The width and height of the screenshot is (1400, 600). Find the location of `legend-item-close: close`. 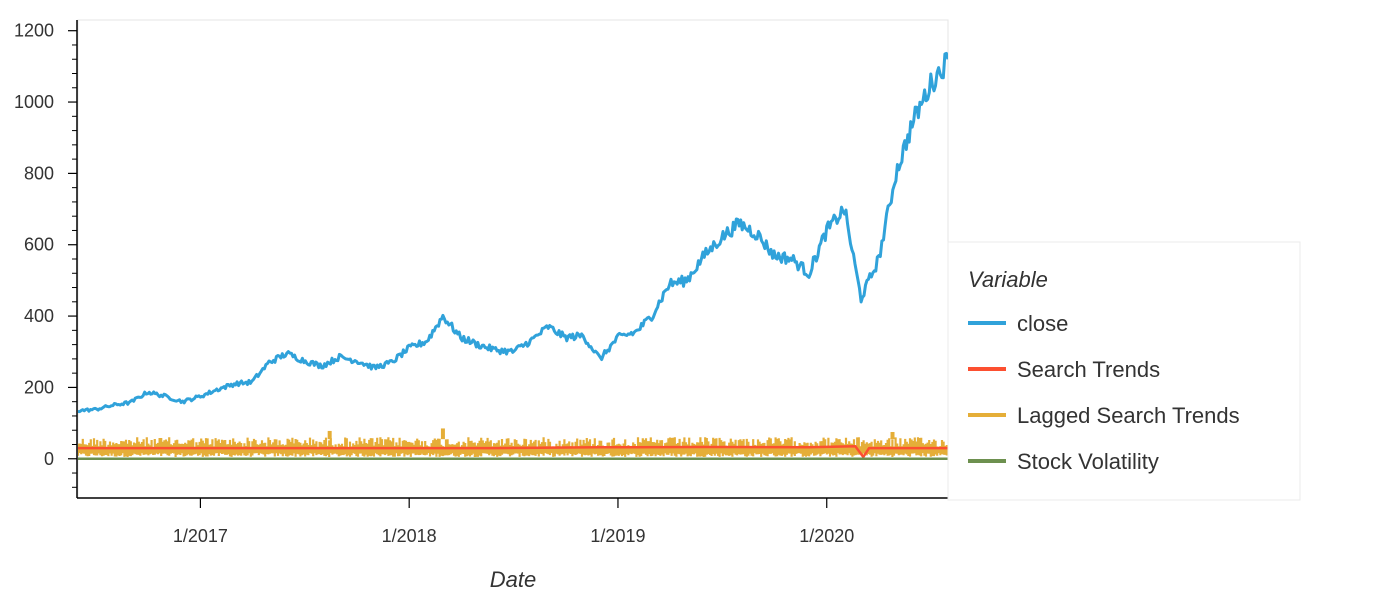

legend-item-close: close is located at coordinates (1018, 323).